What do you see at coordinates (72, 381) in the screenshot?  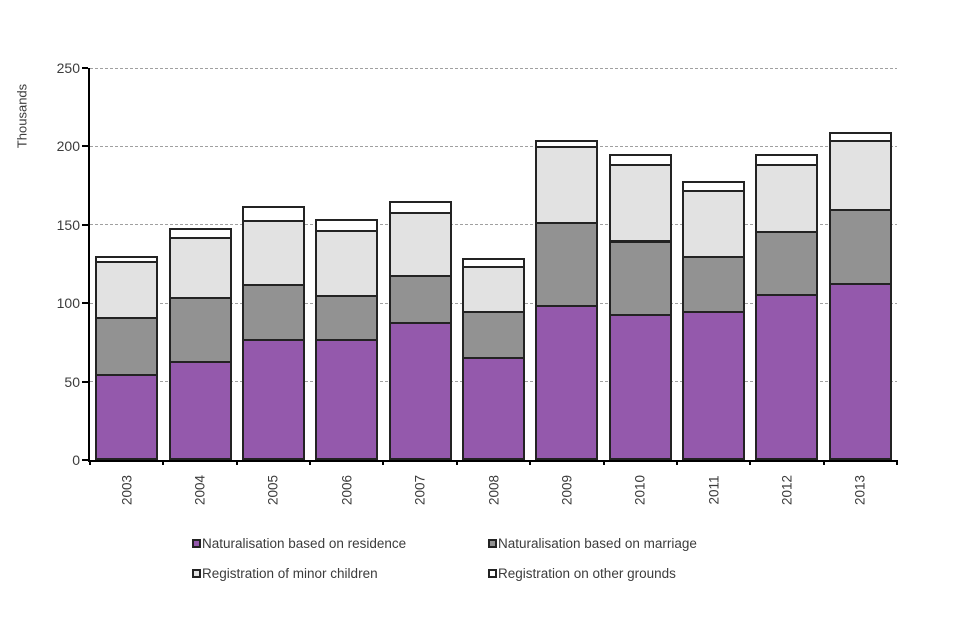 I see `y-tick-label: 50` at bounding box center [72, 381].